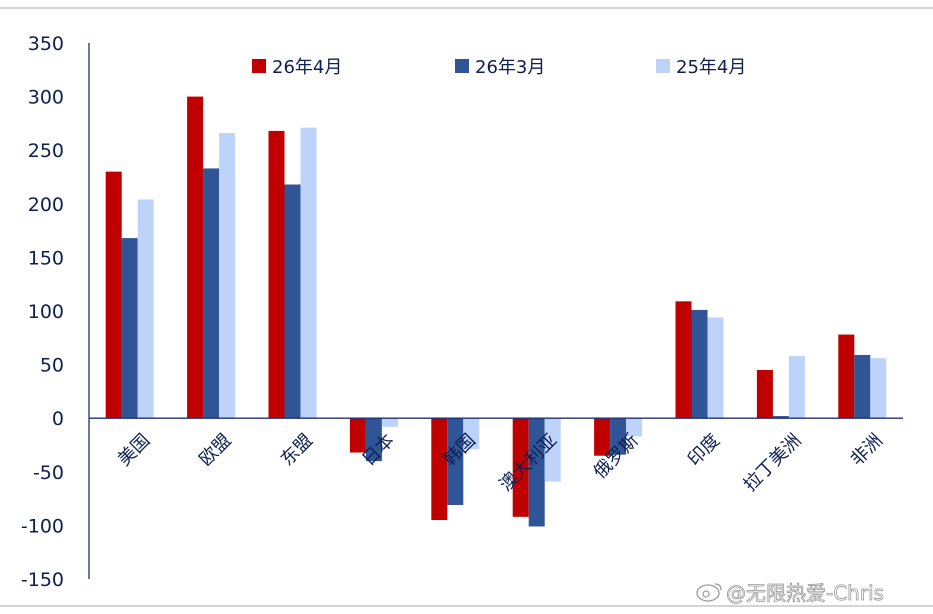  Describe the element at coordinates (48, 473) in the screenshot. I see `y-tick-label: -50` at that location.